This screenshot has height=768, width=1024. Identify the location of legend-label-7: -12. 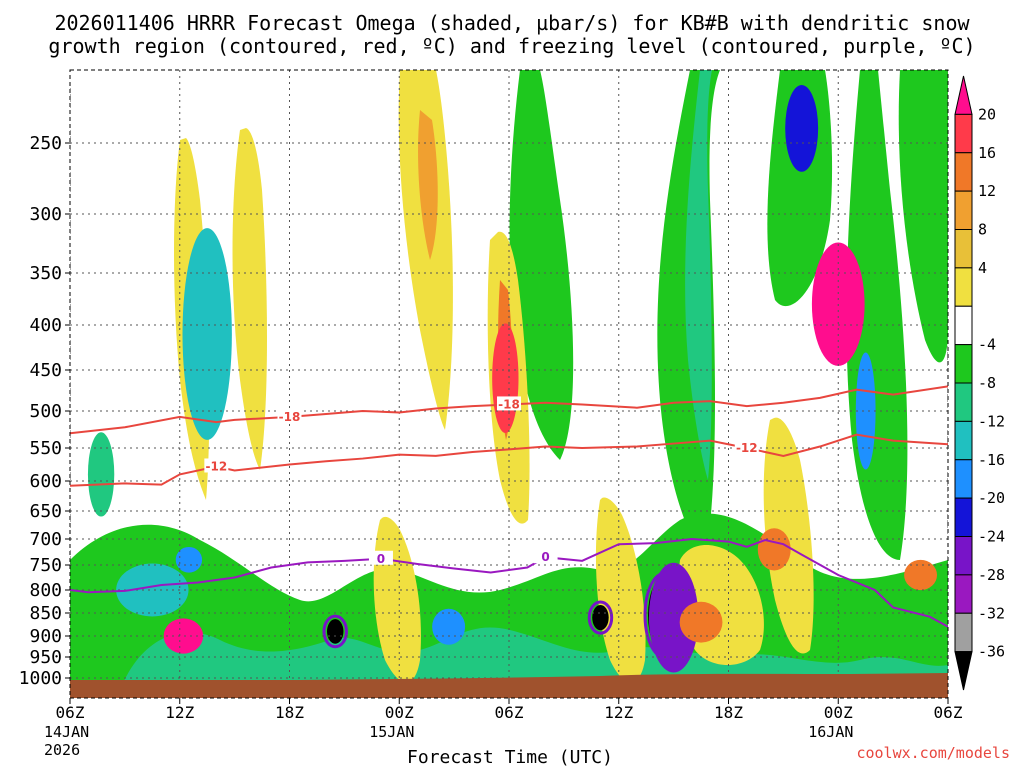
(991, 421).